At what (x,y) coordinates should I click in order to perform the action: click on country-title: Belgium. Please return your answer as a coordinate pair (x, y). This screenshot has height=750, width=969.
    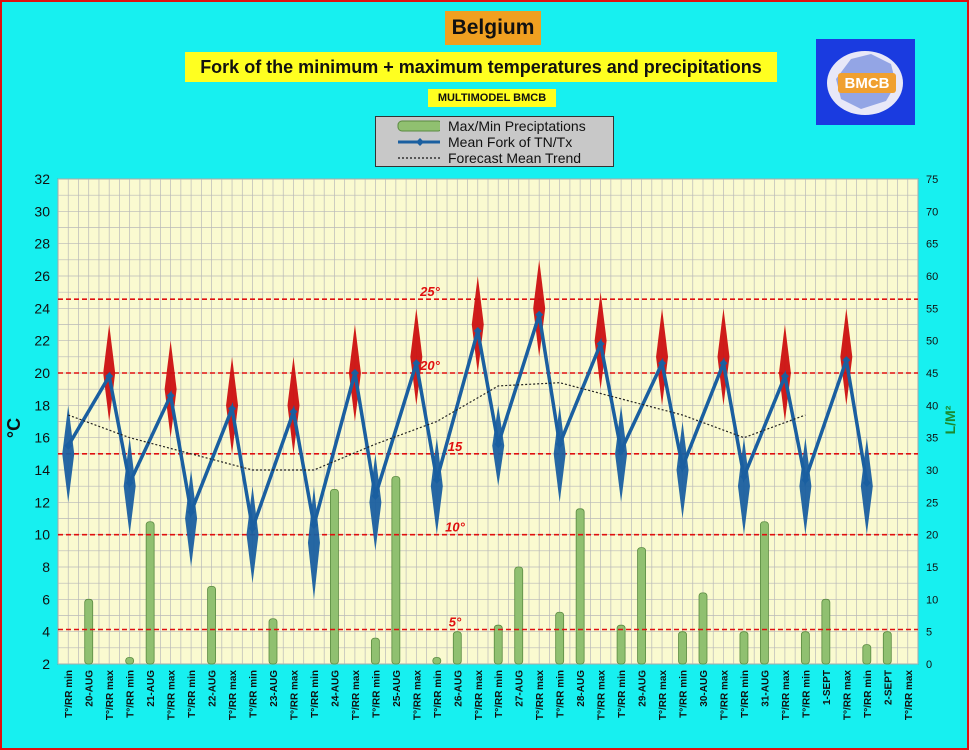
    Looking at the image, I should click on (493, 28).